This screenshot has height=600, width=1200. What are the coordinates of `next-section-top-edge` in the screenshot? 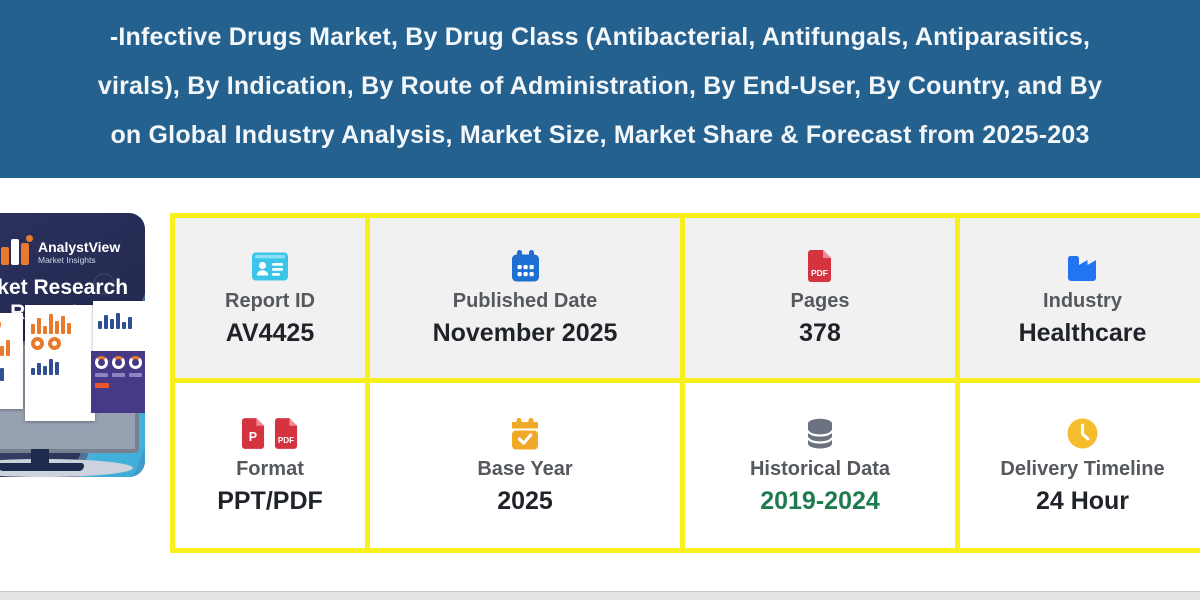 It's located at (600, 595).